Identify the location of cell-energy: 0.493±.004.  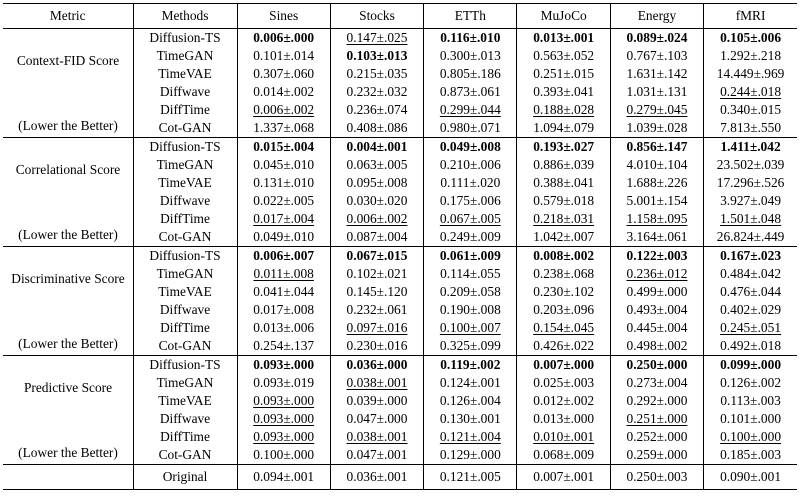
(656, 310).